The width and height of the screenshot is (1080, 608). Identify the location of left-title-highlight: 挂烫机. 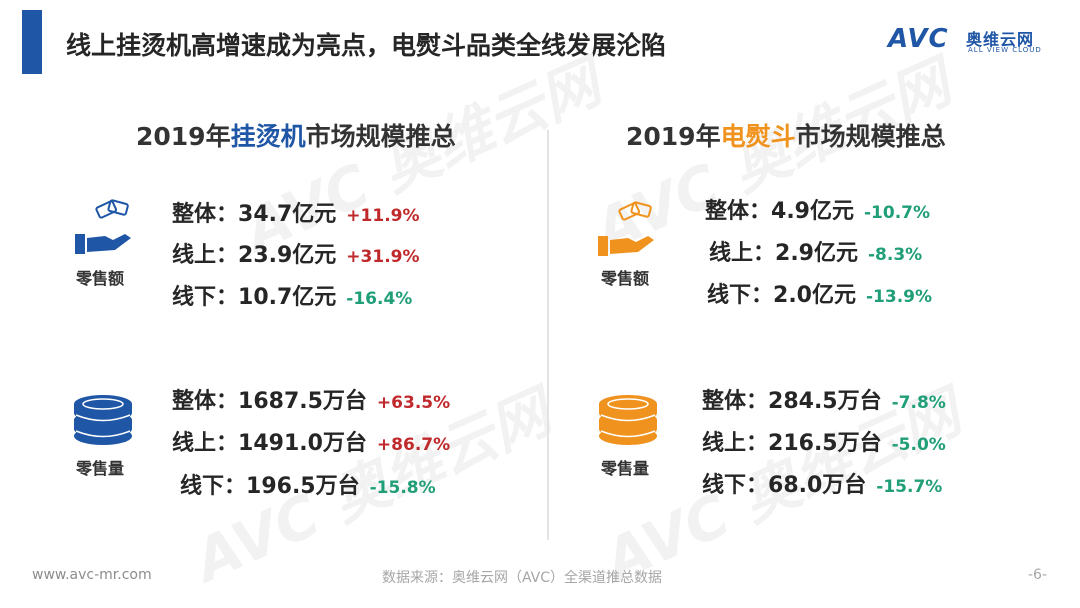
(268, 136).